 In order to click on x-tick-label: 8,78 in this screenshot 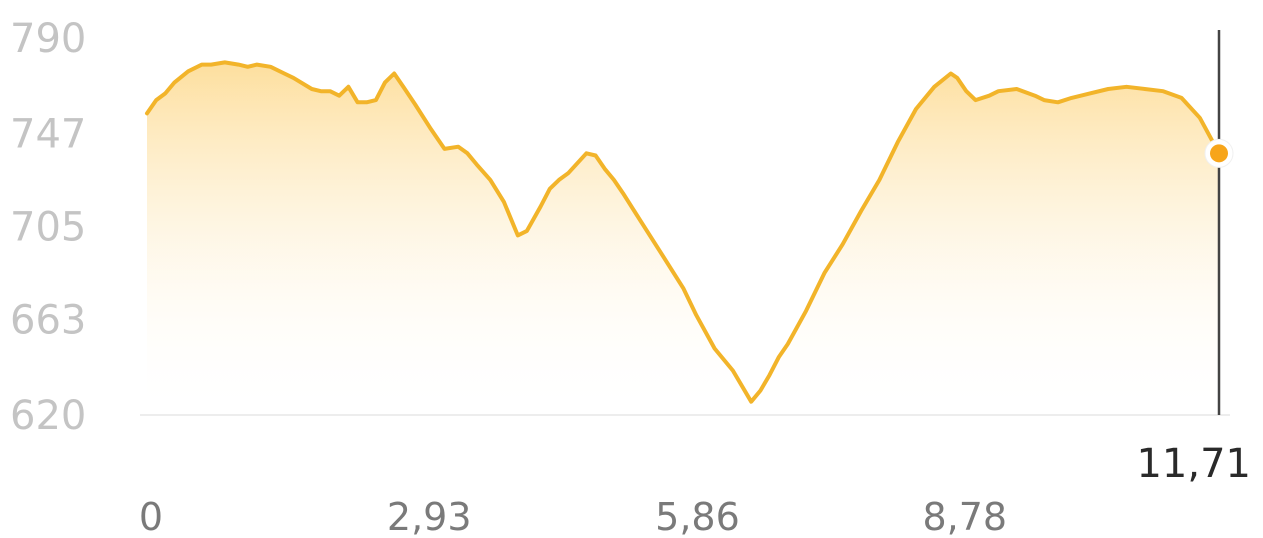, I will do `click(964, 516)`.